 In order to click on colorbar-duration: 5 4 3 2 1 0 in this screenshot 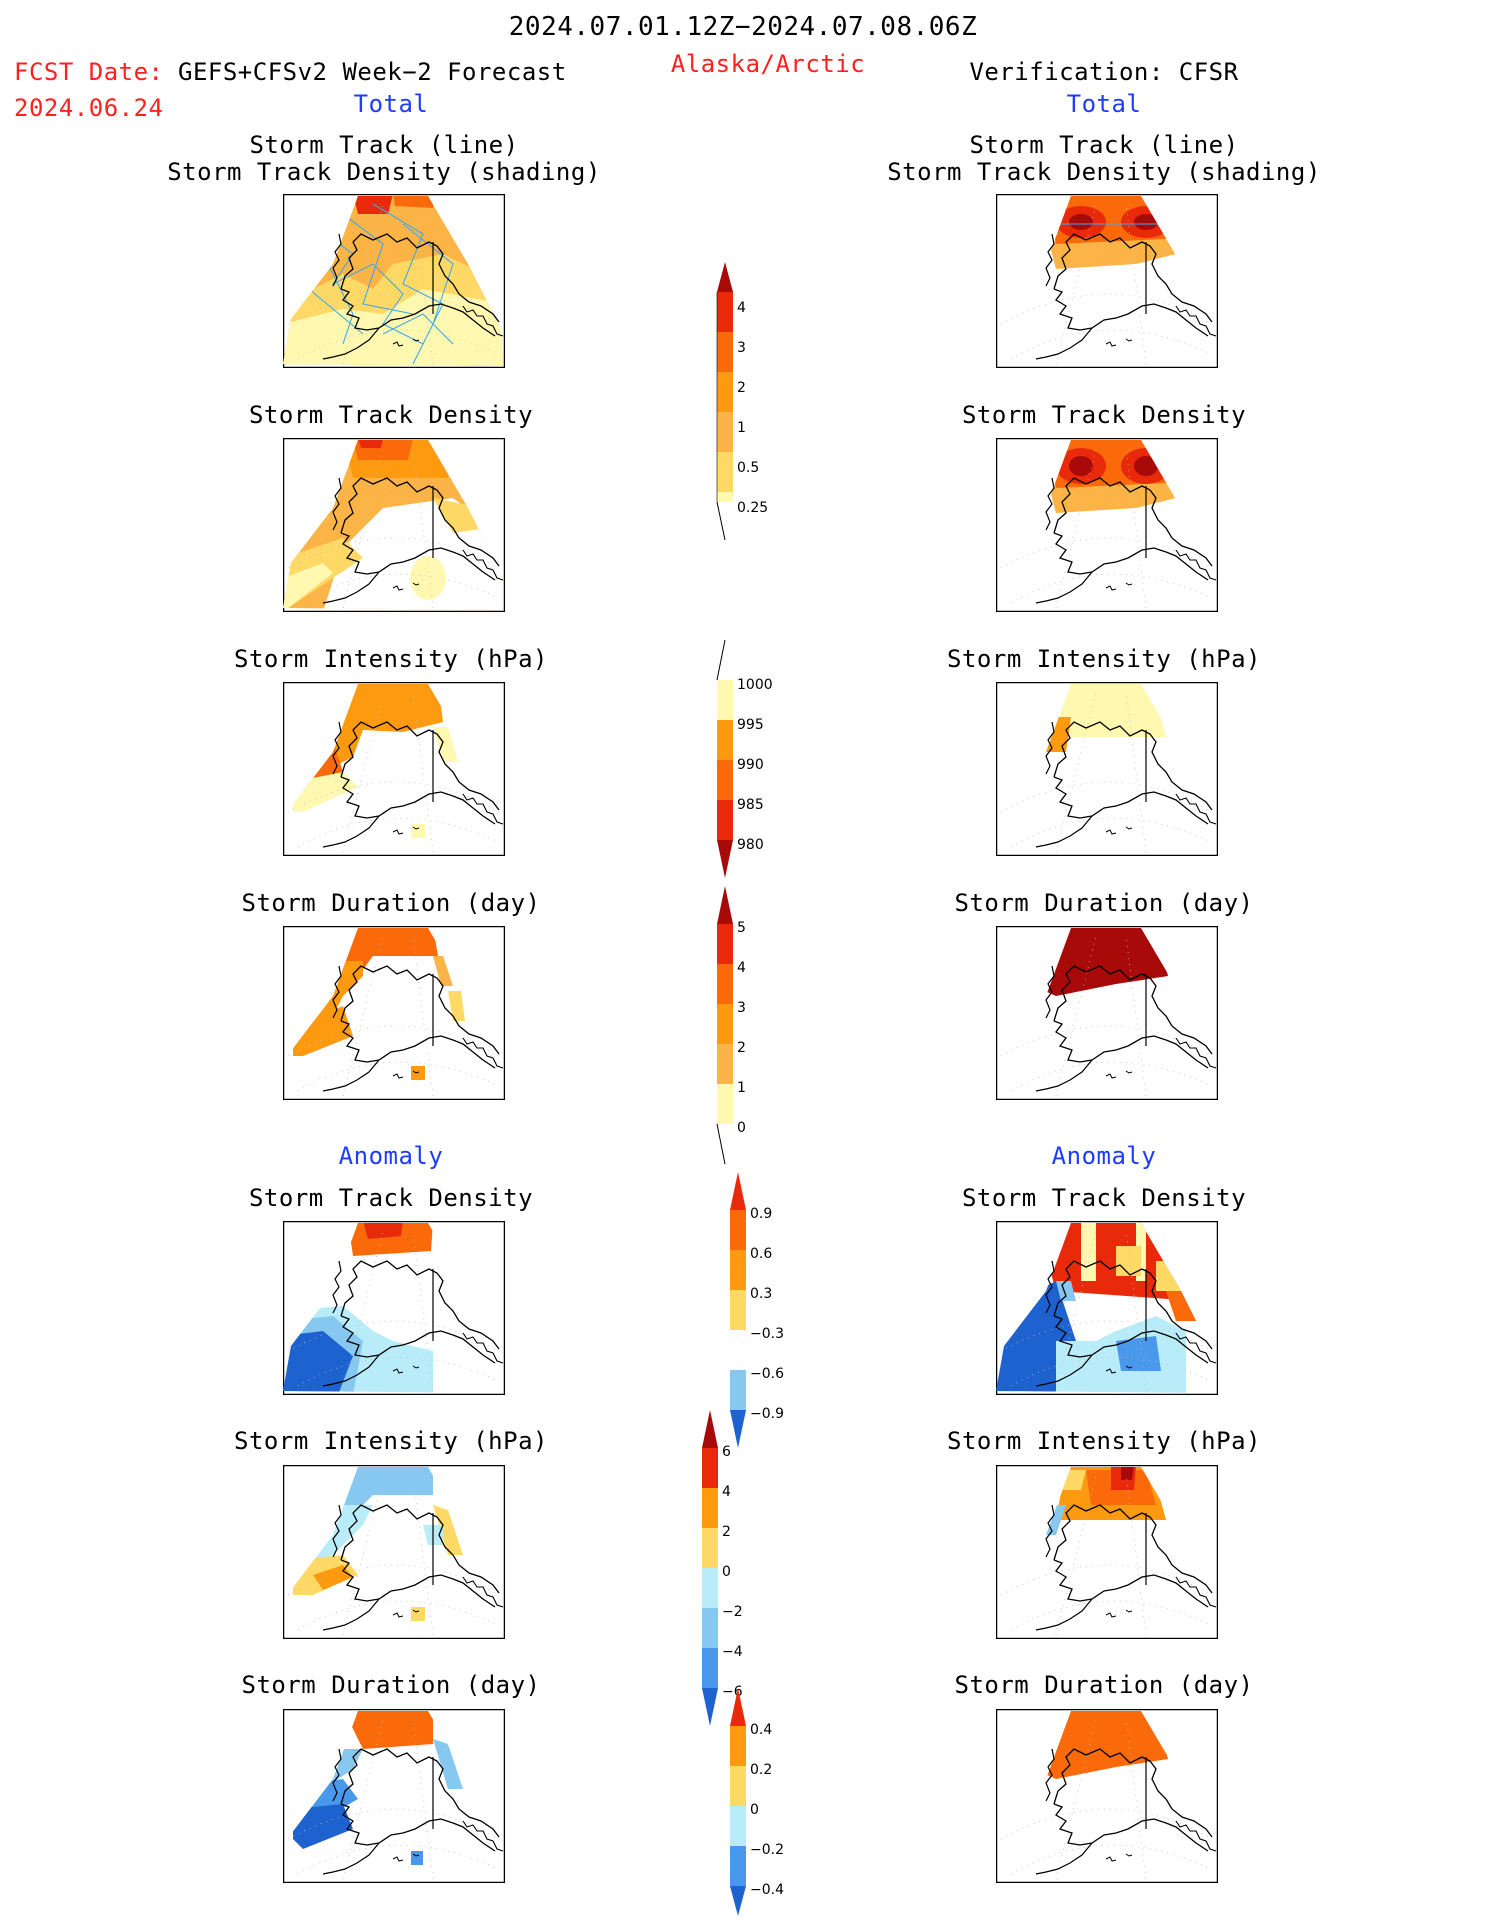, I will do `click(731, 1025)`.